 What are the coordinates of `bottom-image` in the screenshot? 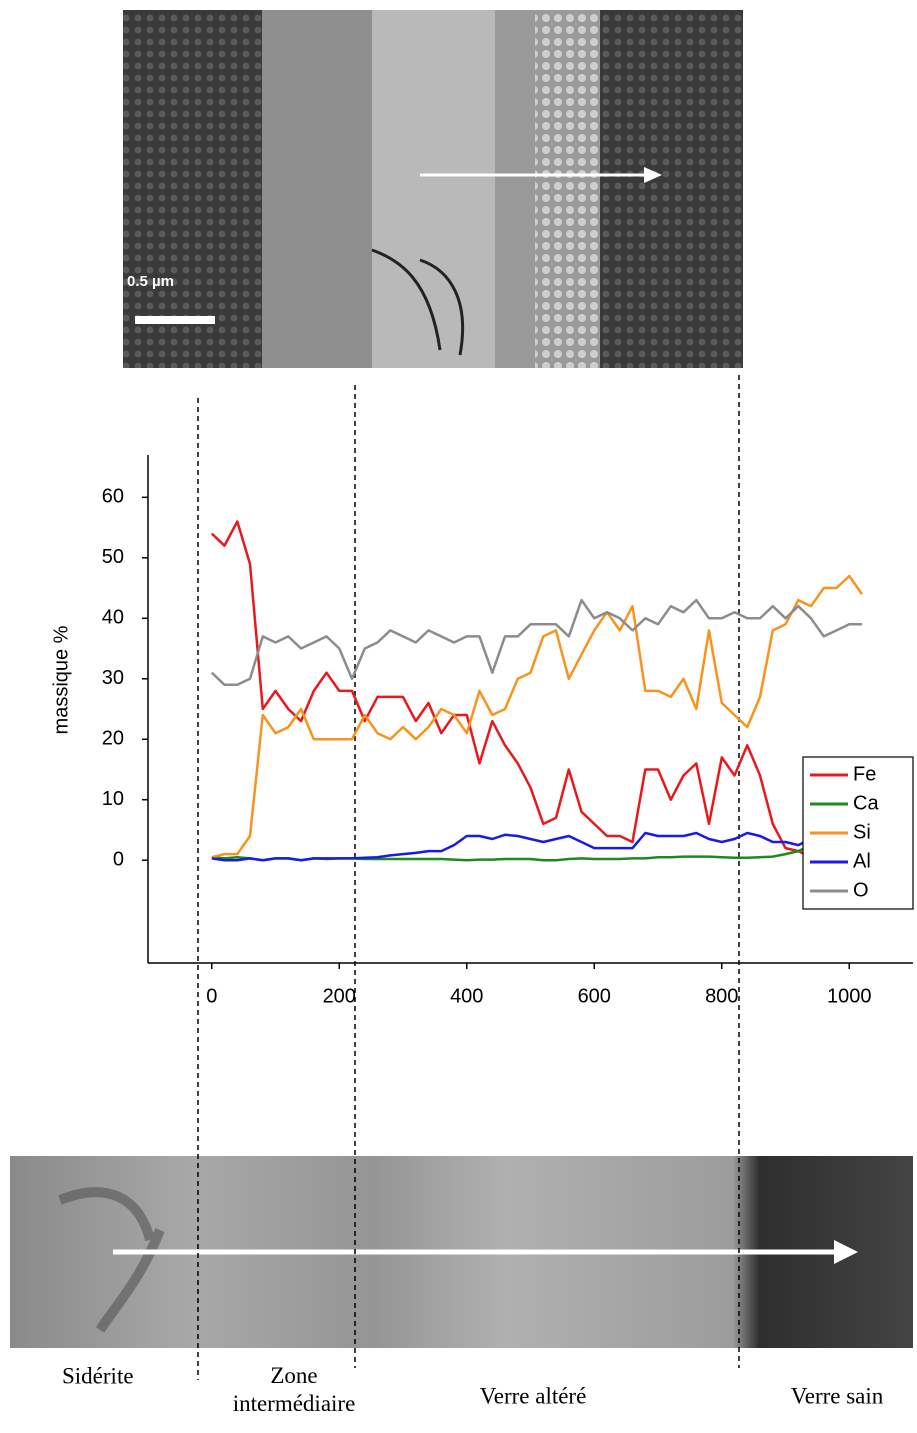 It's located at (461, 1252).